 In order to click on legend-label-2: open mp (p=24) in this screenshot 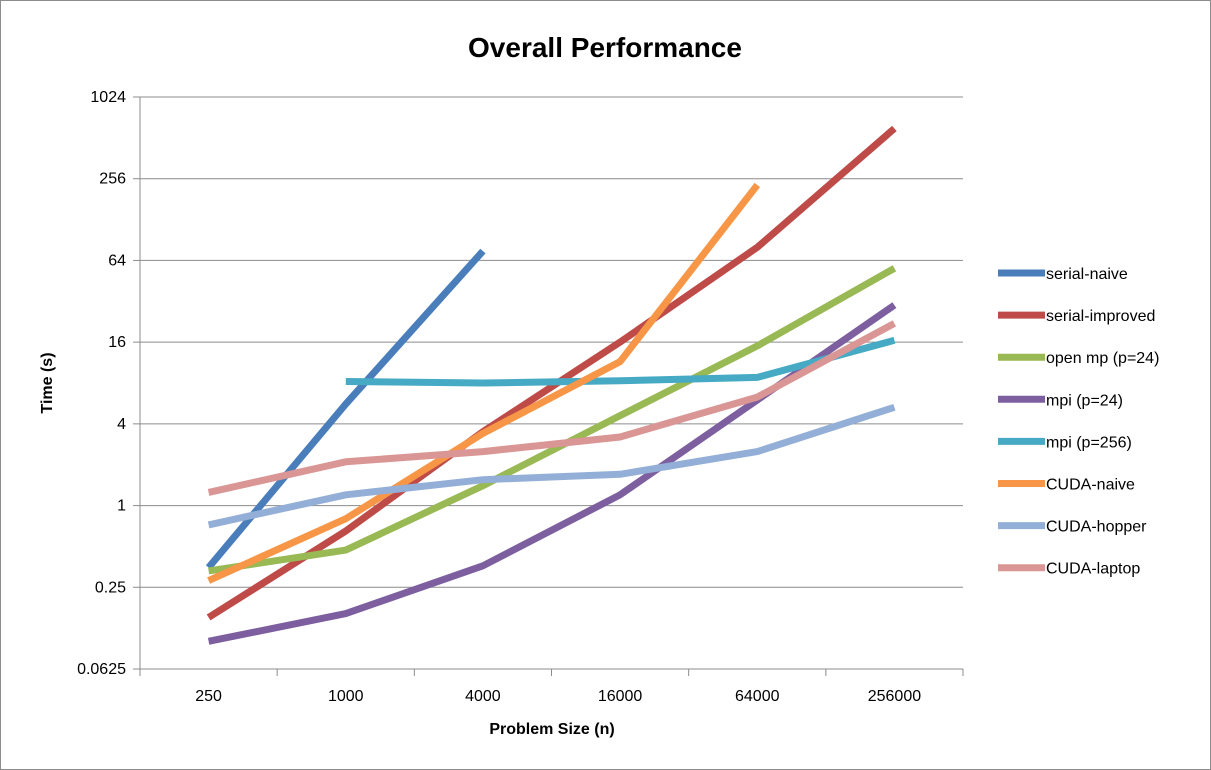, I will do `click(1102, 358)`.